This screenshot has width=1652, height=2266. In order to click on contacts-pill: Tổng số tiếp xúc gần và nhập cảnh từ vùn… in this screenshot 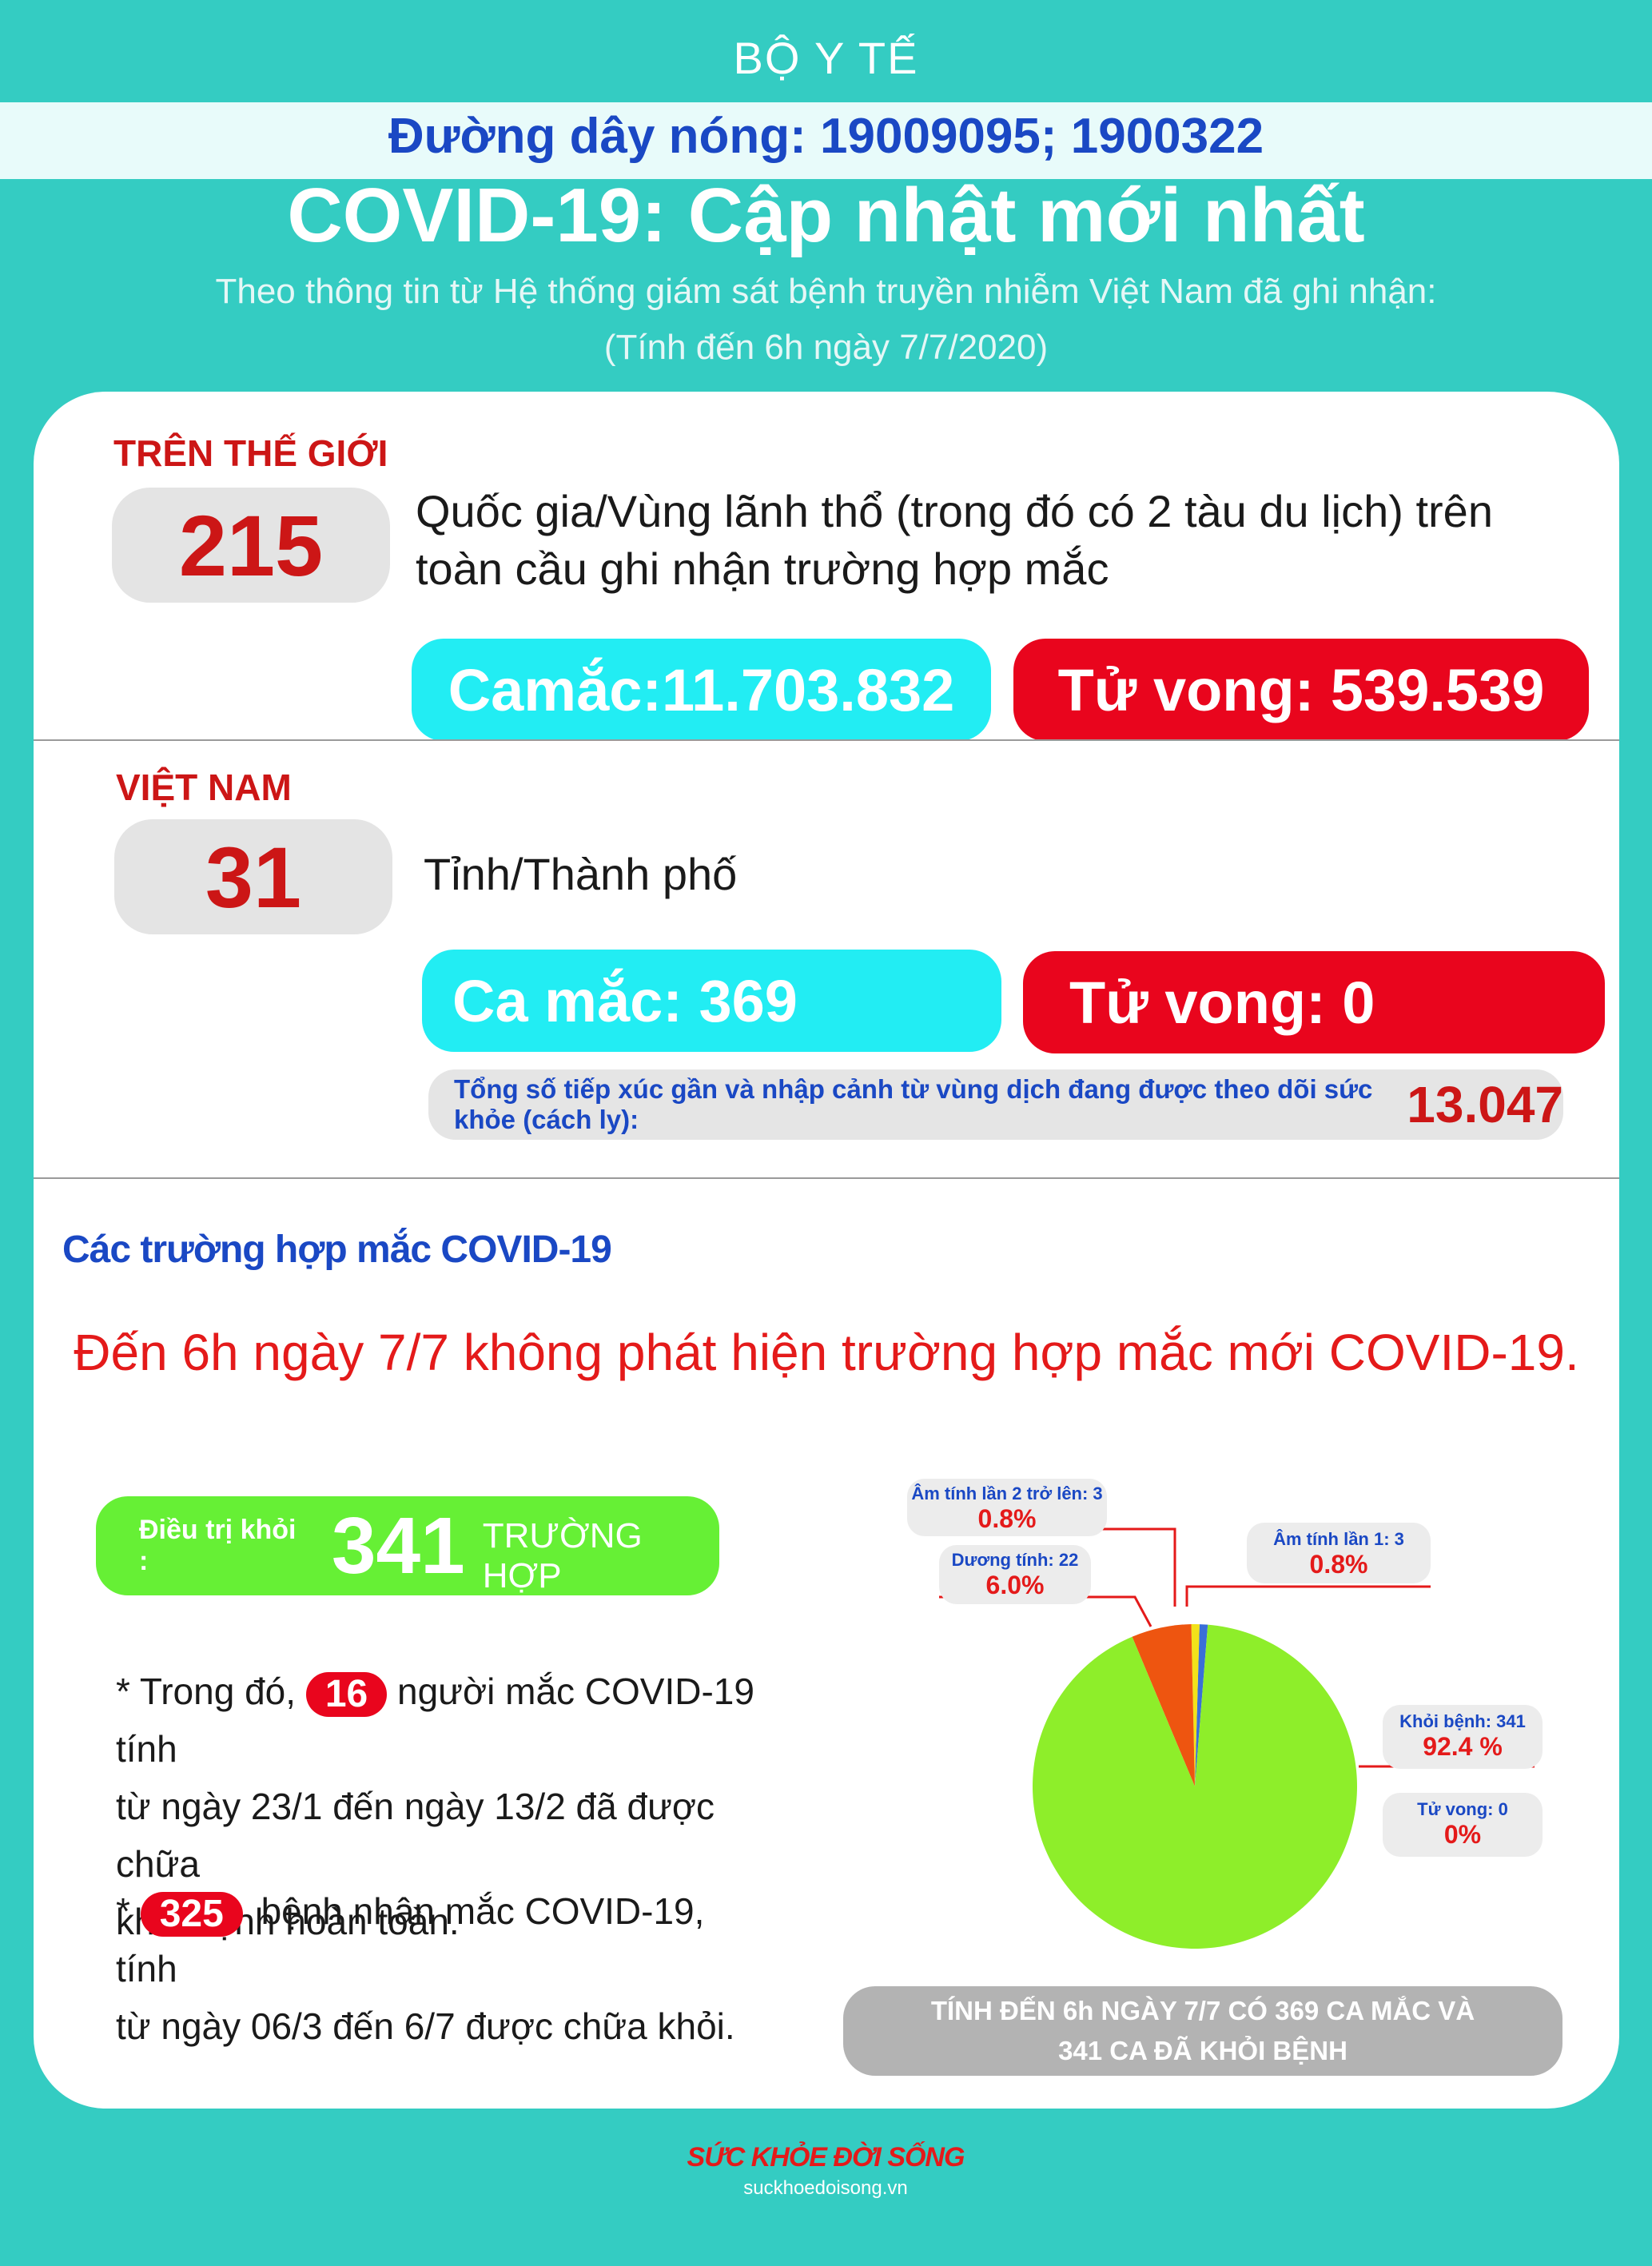, I will do `click(995, 1104)`.